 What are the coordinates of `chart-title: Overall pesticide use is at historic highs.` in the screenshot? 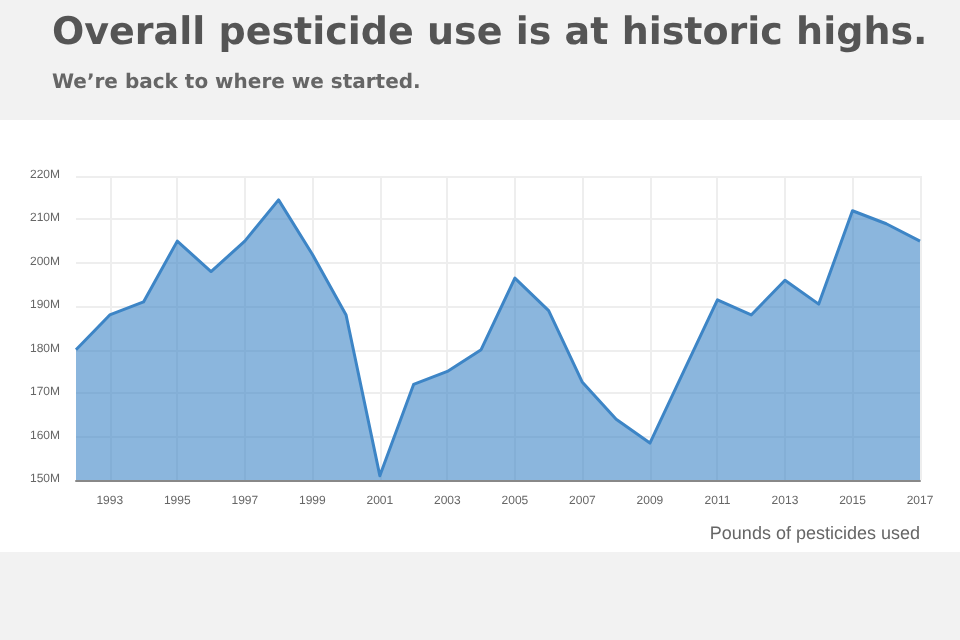 It's located at (490, 32).